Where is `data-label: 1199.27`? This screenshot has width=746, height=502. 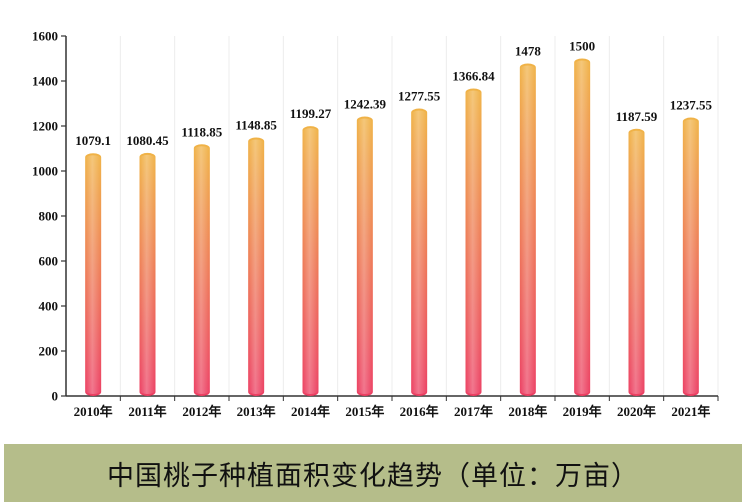 data-label: 1199.27 is located at coordinates (311, 113).